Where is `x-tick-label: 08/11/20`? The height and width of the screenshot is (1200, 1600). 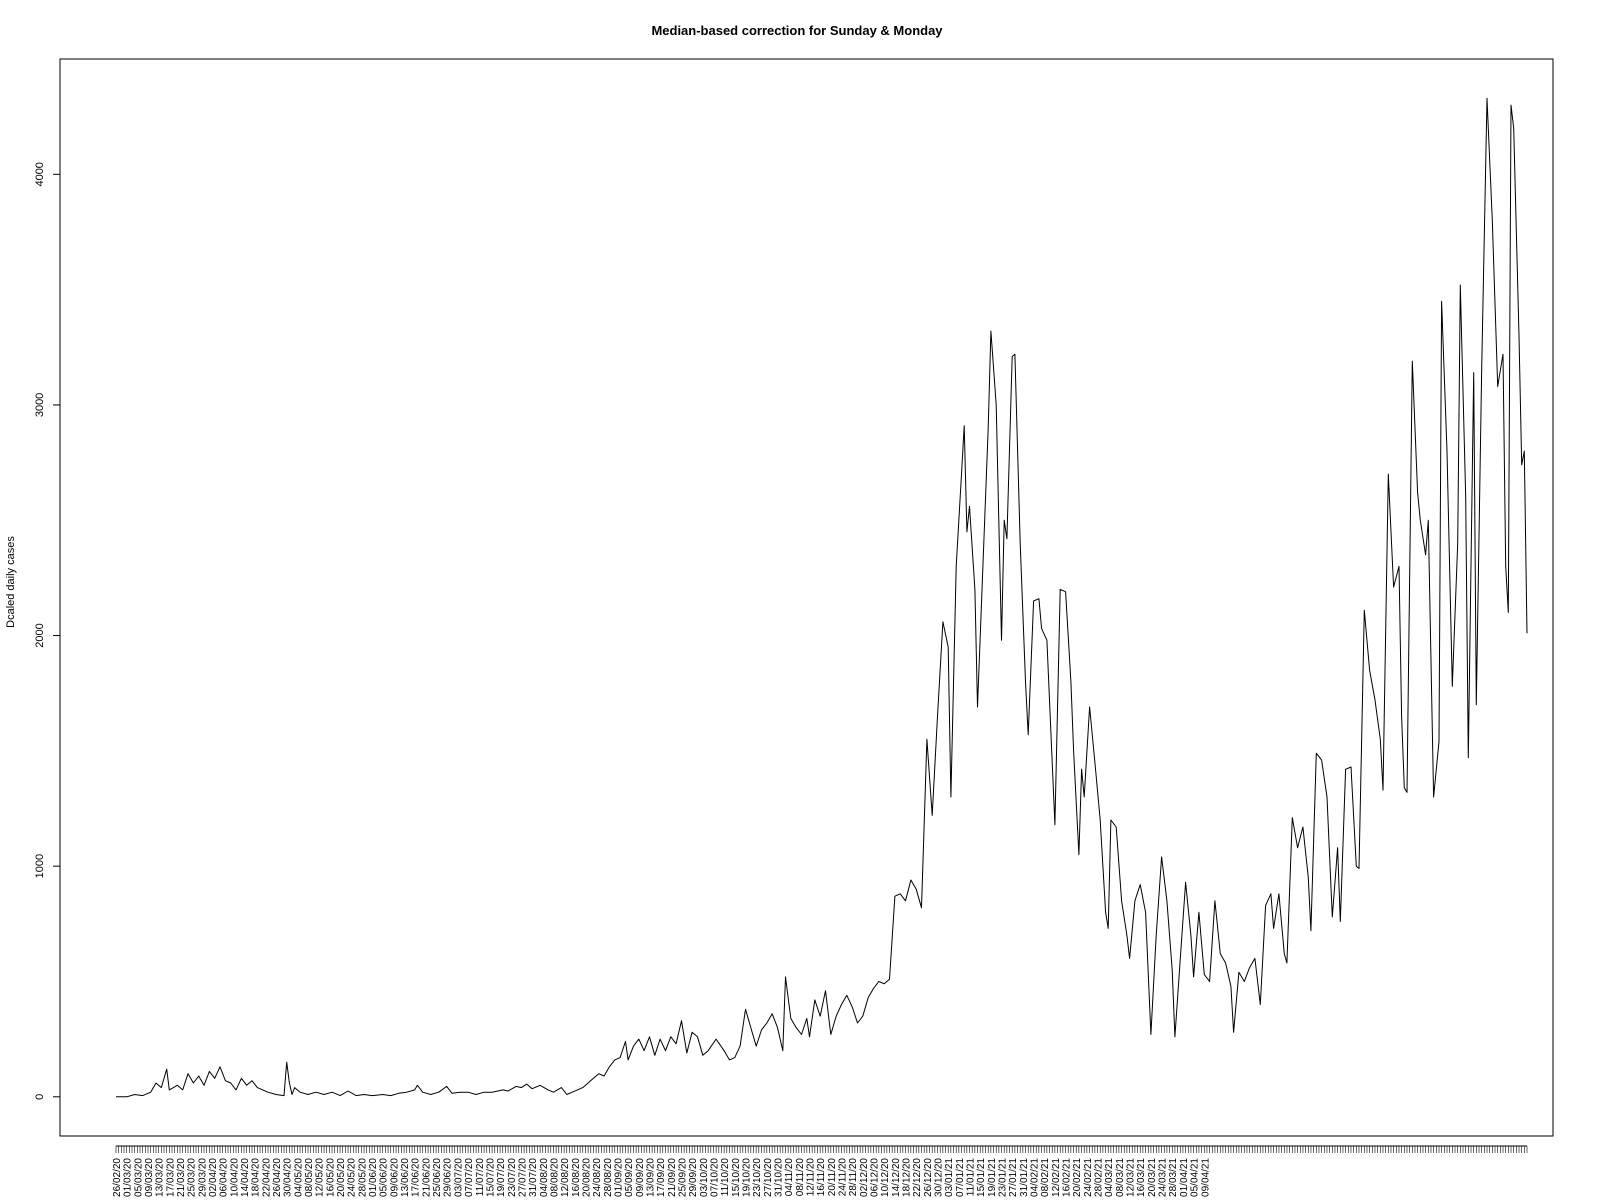 x-tick-label: 08/11/20 is located at coordinates (800, 1177).